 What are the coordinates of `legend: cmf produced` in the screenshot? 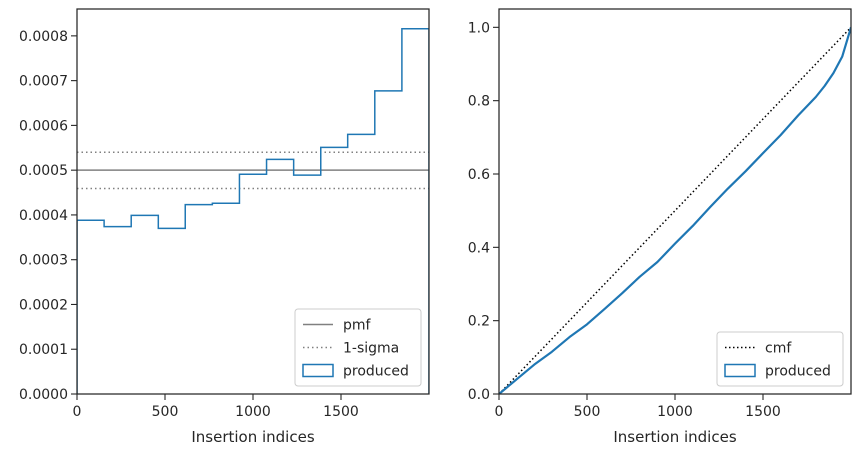 It's located at (780, 359).